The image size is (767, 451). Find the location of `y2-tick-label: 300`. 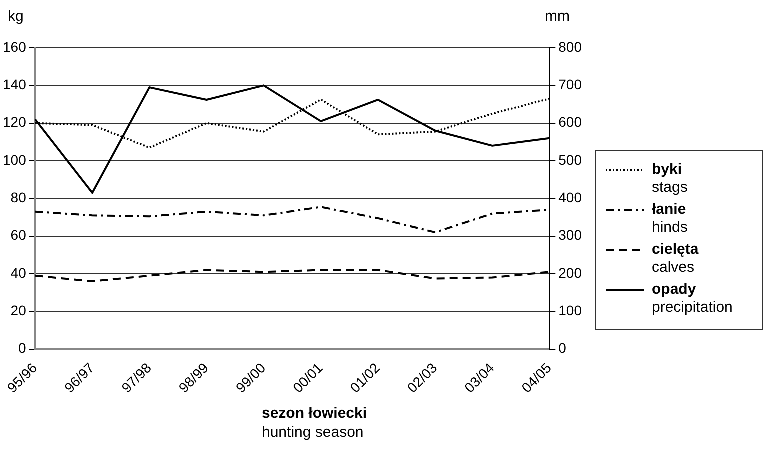

y2-tick-label: 300 is located at coordinates (570, 235).